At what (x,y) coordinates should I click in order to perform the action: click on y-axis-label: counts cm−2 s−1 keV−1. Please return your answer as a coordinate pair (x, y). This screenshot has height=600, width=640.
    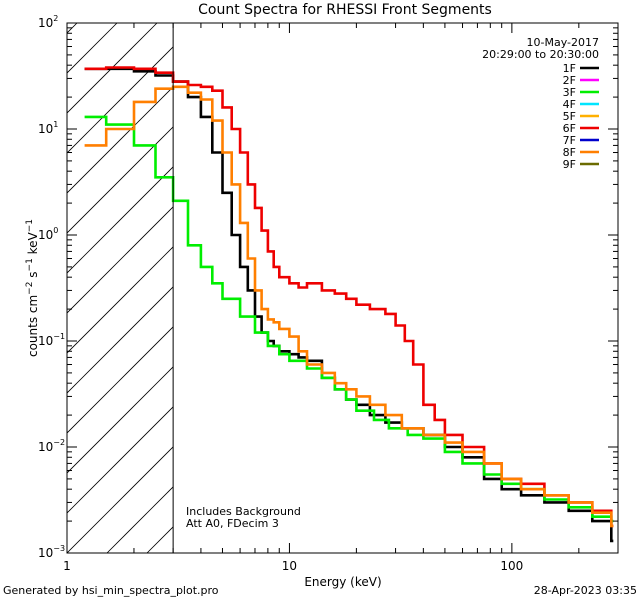
    Looking at the image, I should click on (32, 288).